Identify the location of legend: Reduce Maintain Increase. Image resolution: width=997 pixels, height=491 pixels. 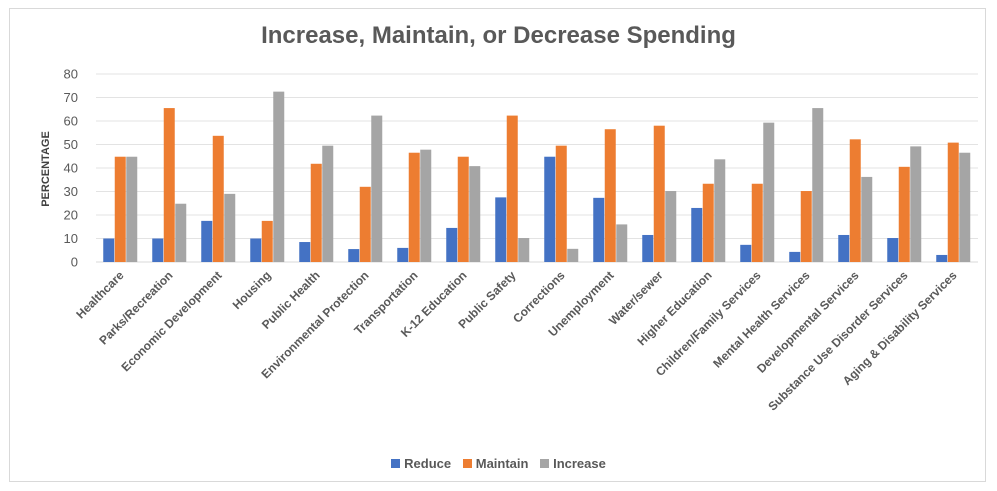
(498, 463).